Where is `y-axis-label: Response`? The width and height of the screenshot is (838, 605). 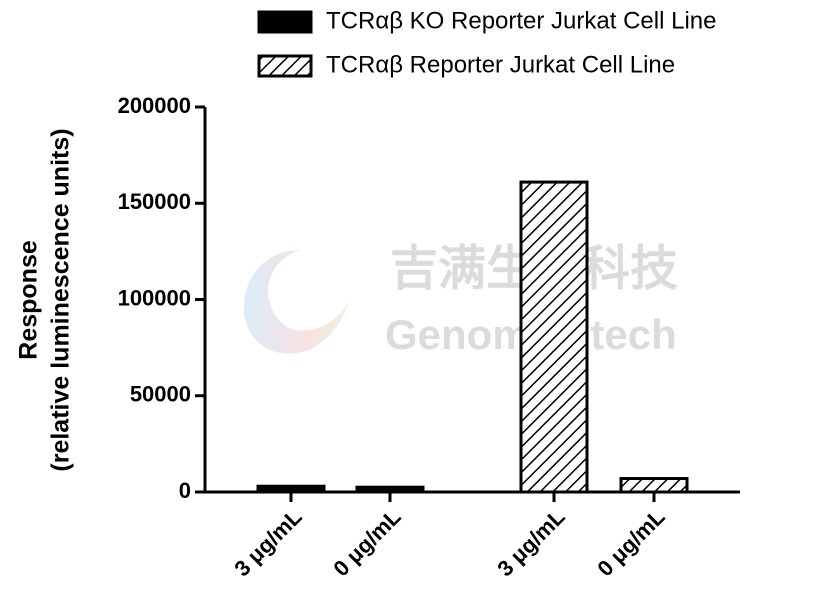 y-axis-label: Response is located at coordinates (29, 300).